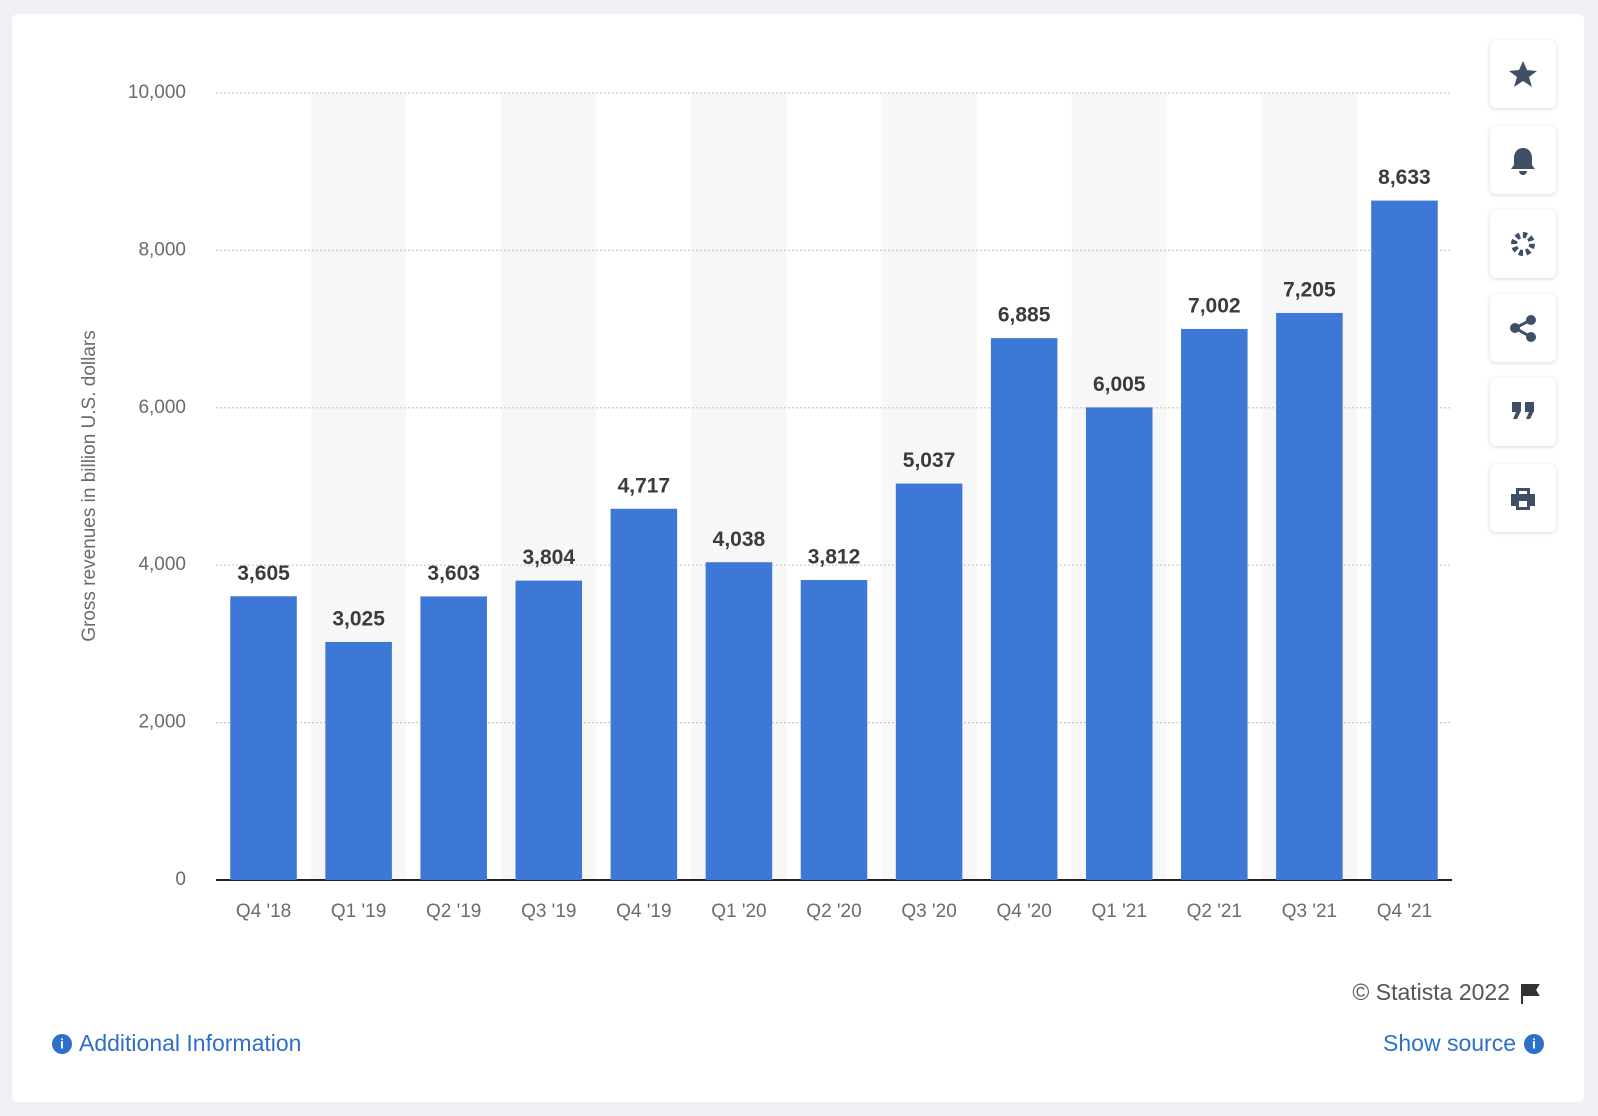  I want to click on data-label: 5,037, so click(929, 460).